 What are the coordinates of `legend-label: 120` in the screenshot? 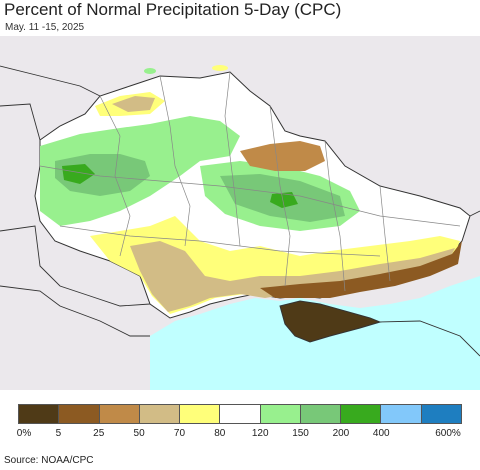 It's located at (260, 433).